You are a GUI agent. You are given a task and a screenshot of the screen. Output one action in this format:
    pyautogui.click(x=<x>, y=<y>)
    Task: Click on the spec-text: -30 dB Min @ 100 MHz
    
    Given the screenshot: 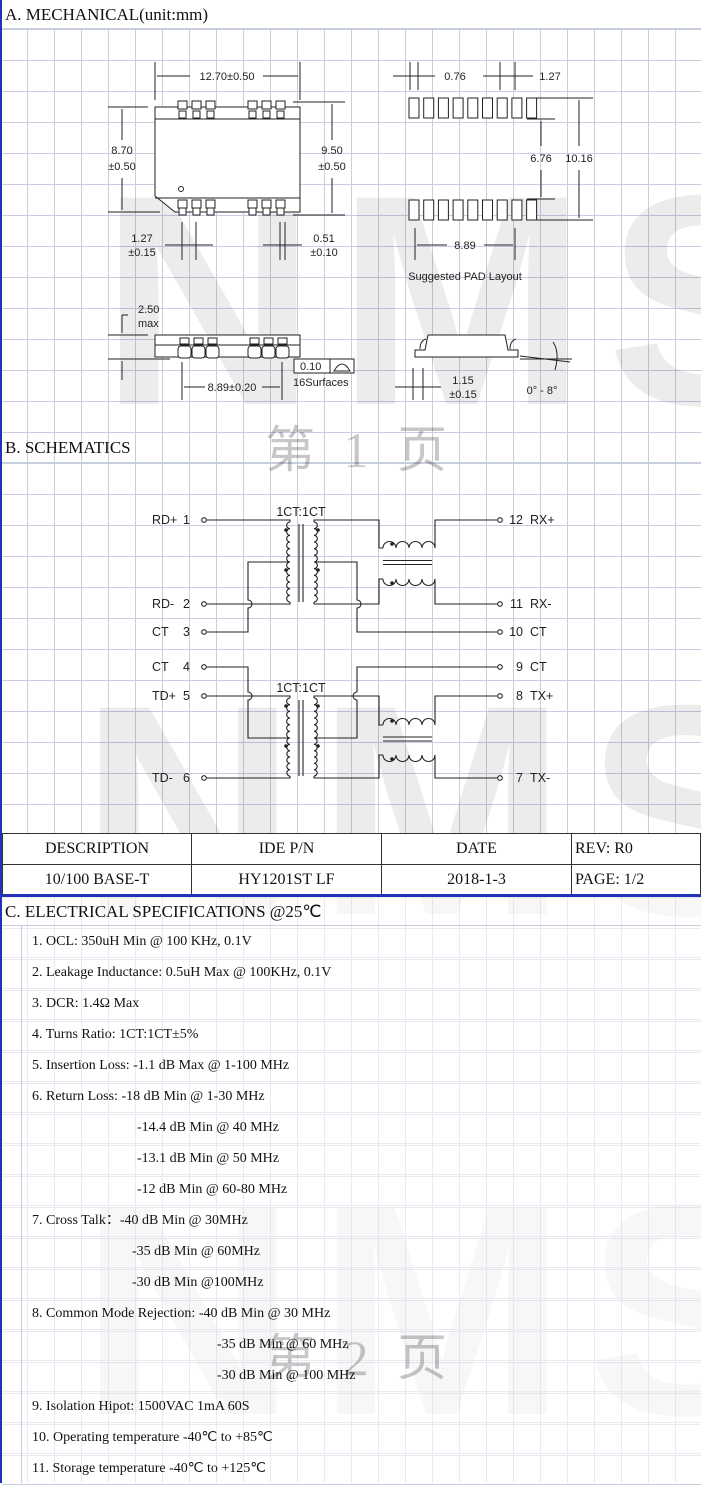 What is the action you would take?
    pyautogui.click(x=286, y=1375)
    